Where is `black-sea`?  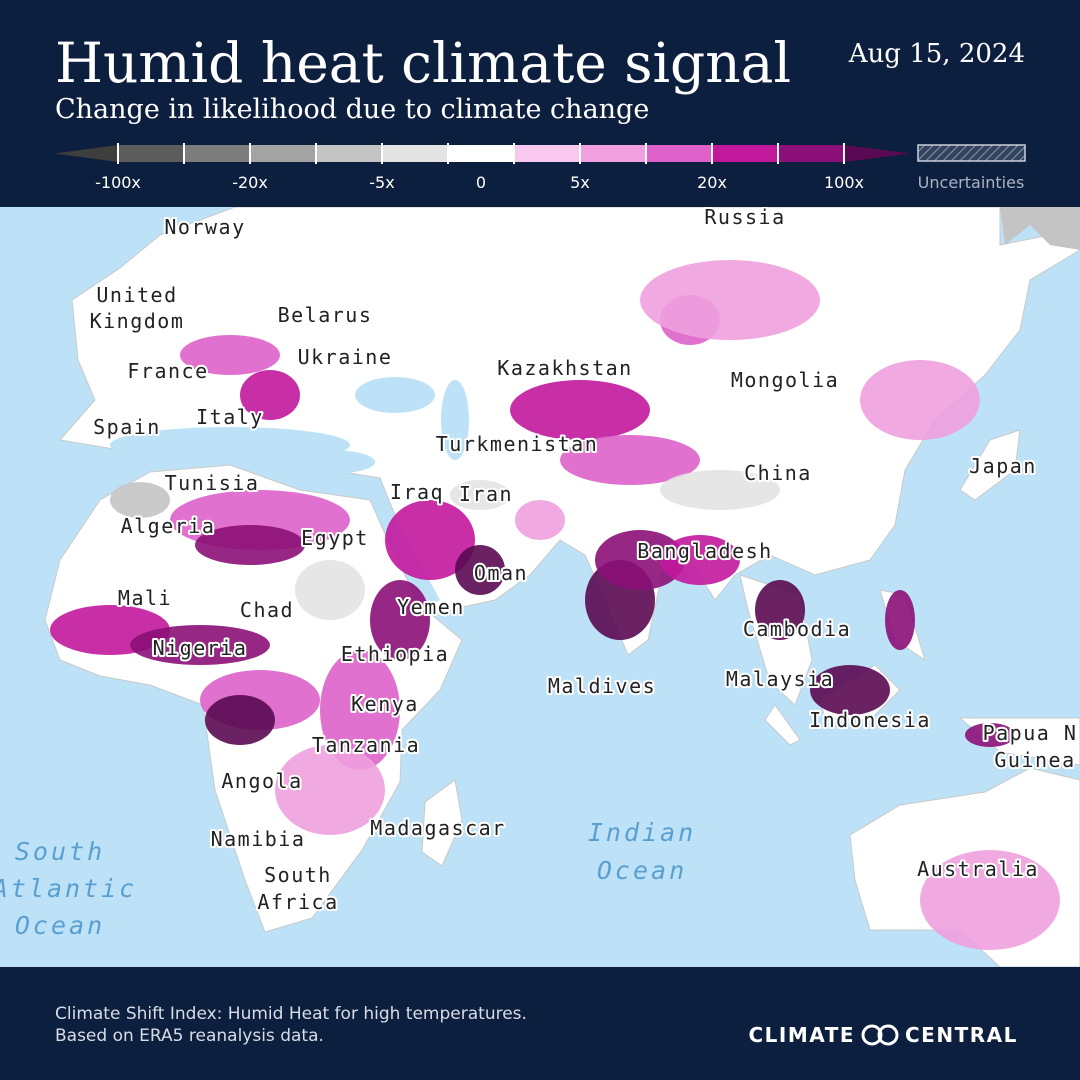 black-sea is located at coordinates (395, 395).